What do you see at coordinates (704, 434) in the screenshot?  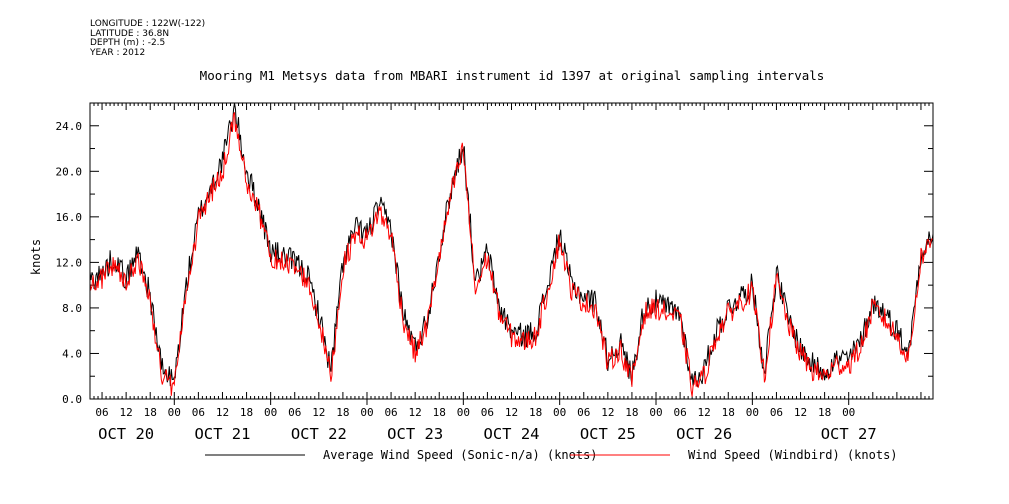 I see `x-date-label: OCT 26` at bounding box center [704, 434].